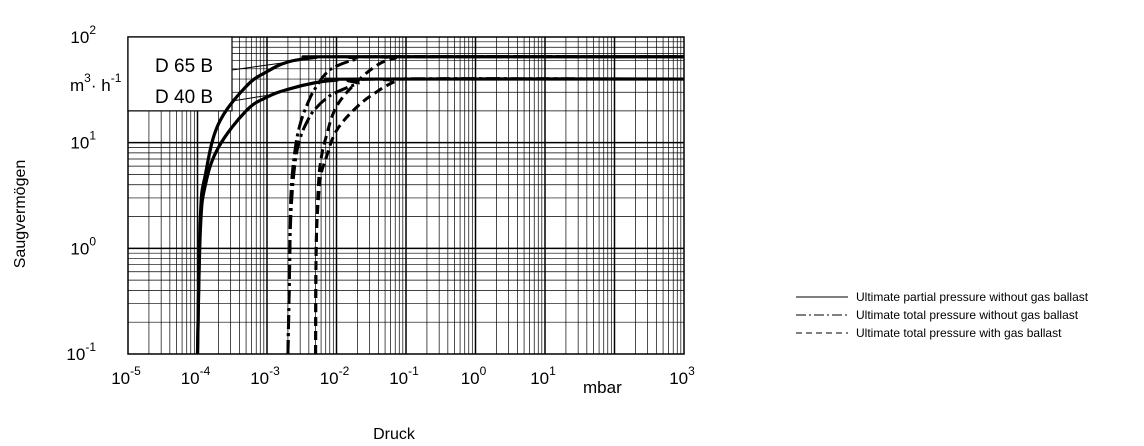  I want to click on x-tick-label: 10⁻², so click(335, 376).